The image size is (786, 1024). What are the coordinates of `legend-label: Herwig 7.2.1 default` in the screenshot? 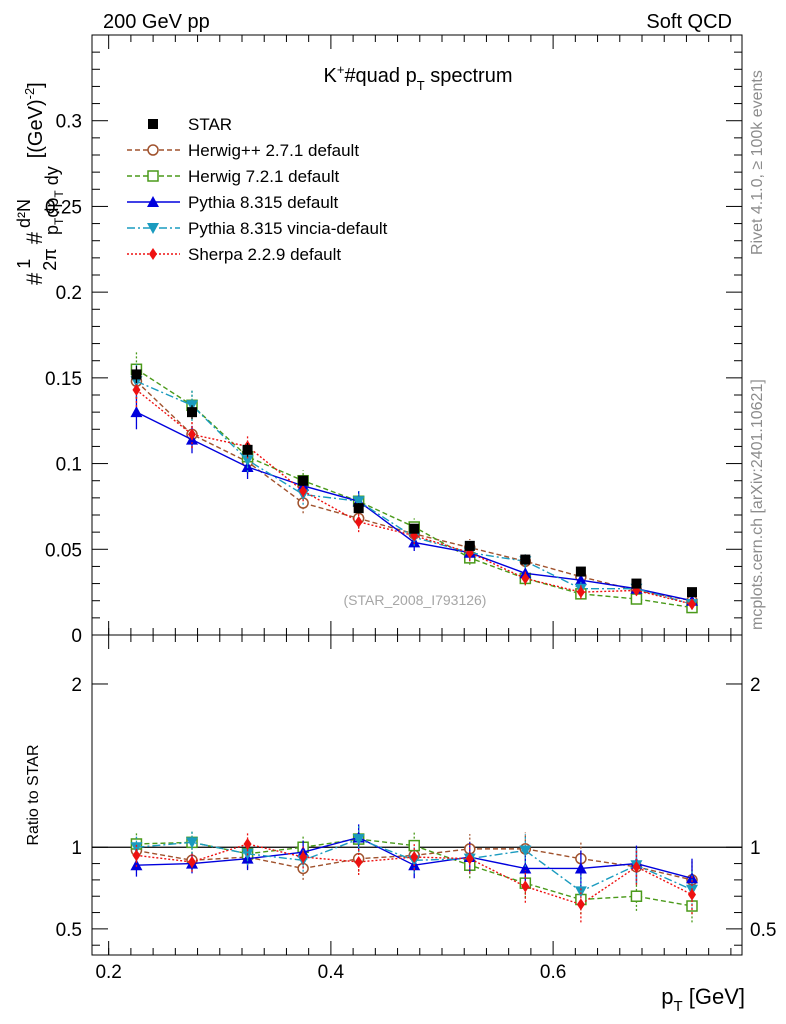 It's located at (263, 176).